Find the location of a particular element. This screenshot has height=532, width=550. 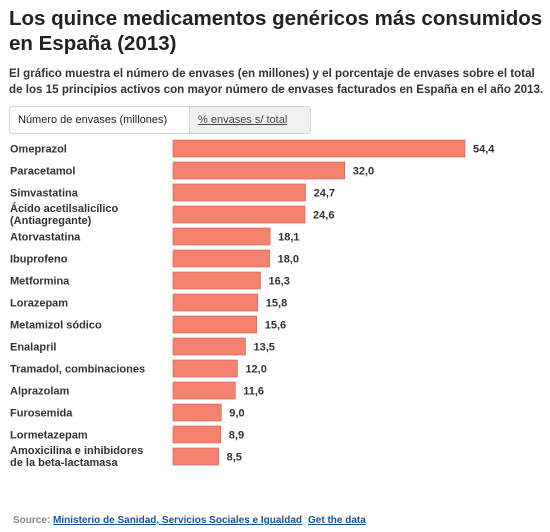

value-label: 18,1 is located at coordinates (288, 238).